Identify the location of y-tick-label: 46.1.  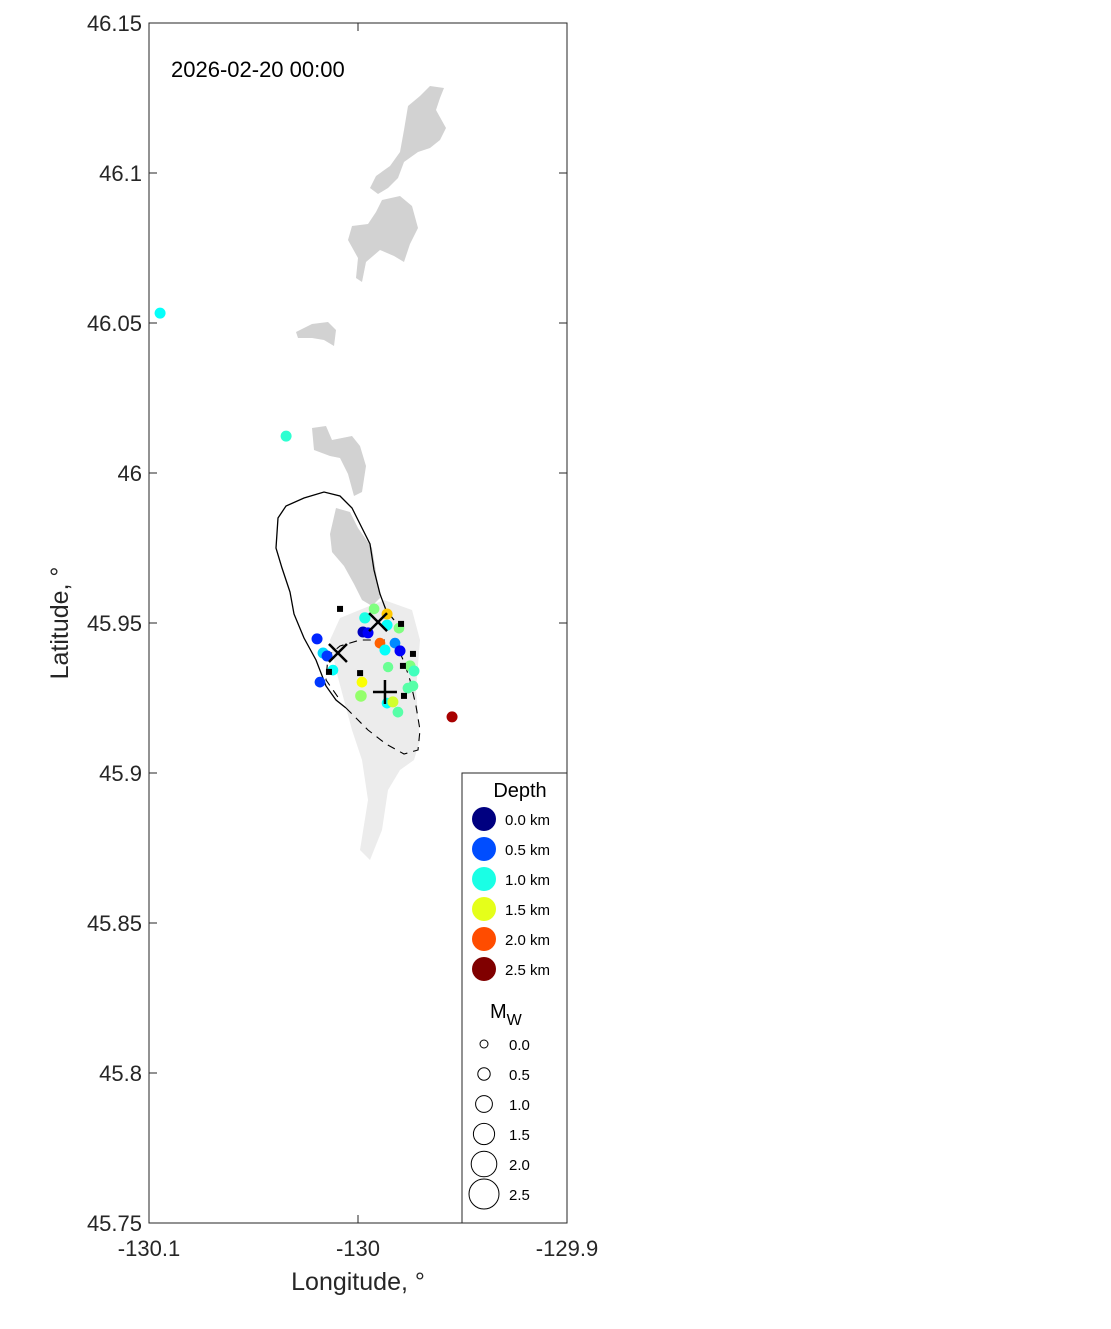
(120, 173).